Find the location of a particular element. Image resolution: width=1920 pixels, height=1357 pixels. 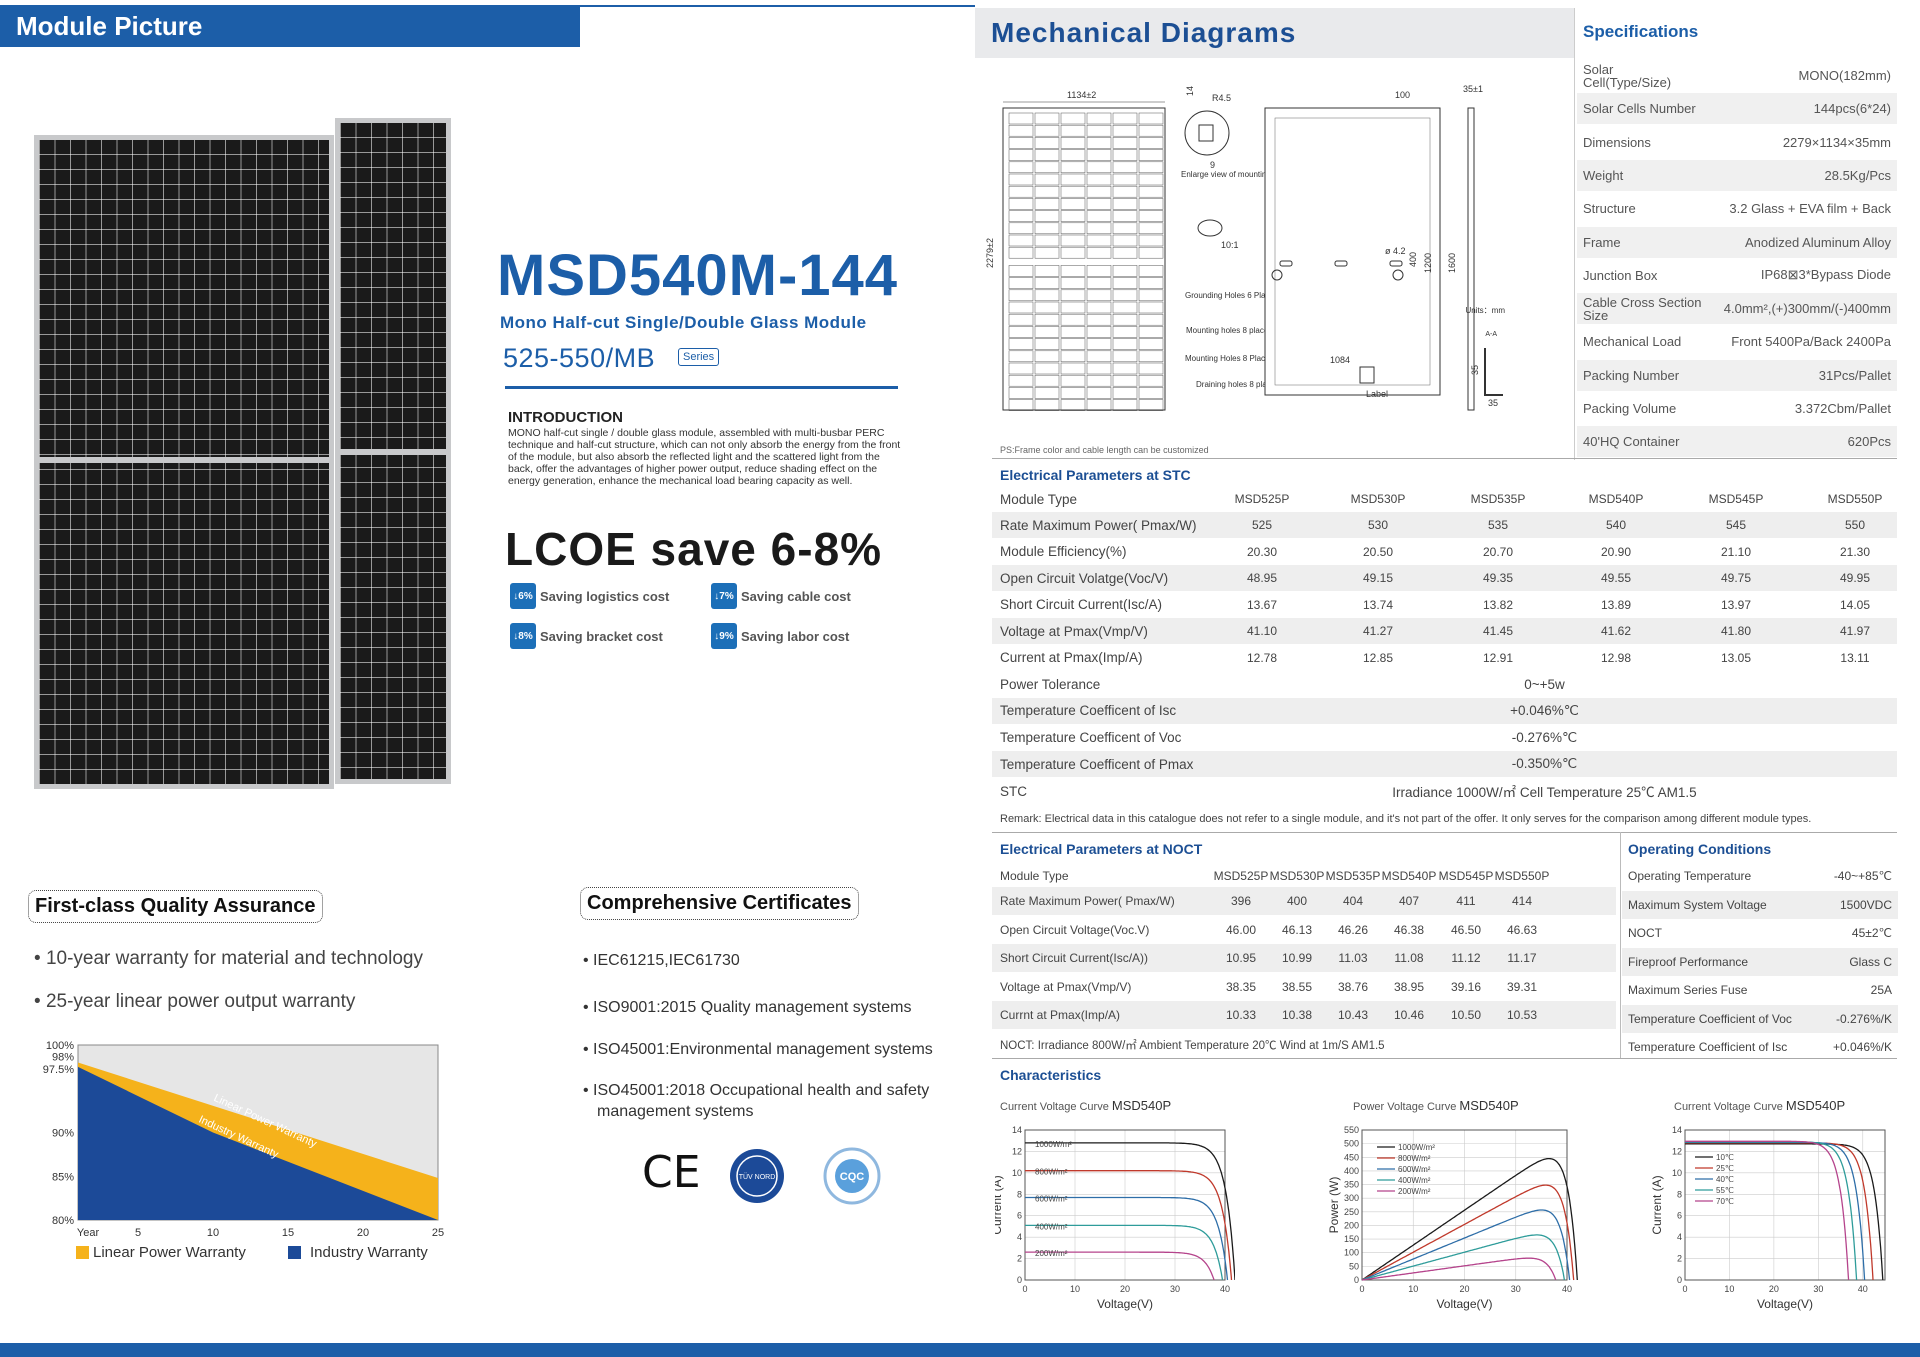

ce-logo: CE is located at coordinates (671, 1172).